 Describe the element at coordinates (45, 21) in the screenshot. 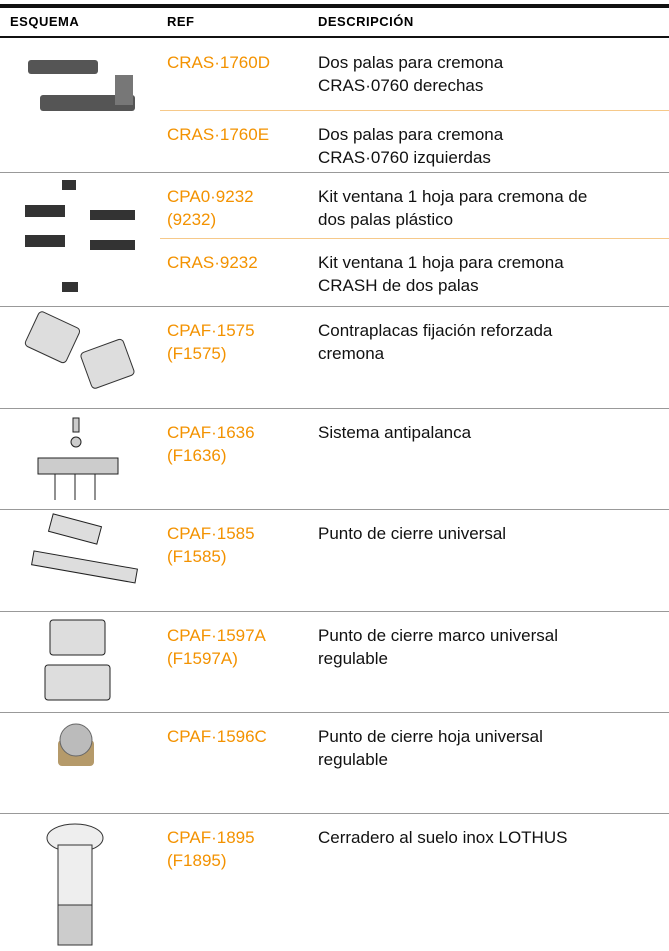

I see `header-cell: ESQUEMA` at that location.